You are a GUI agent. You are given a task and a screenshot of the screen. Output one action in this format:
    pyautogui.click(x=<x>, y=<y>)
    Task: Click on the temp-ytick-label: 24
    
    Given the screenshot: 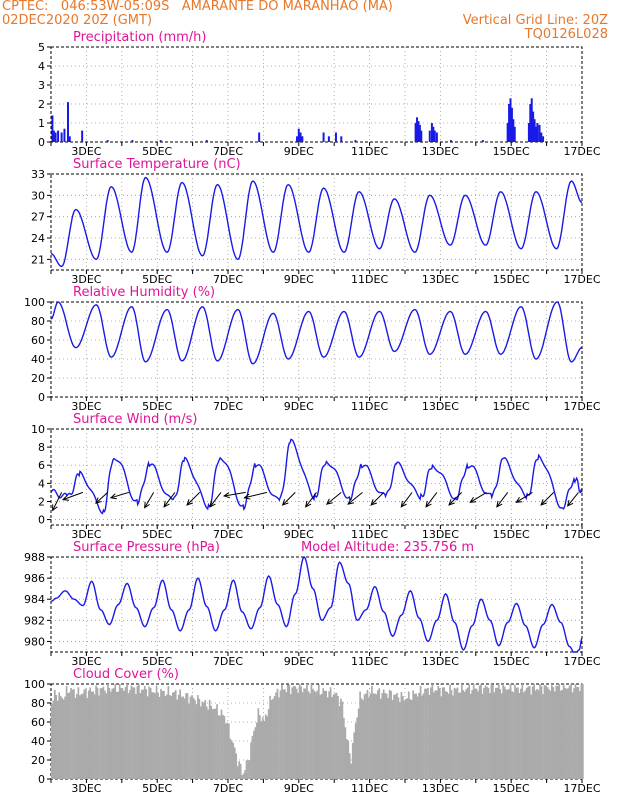 What is the action you would take?
    pyautogui.click(x=38, y=238)
    